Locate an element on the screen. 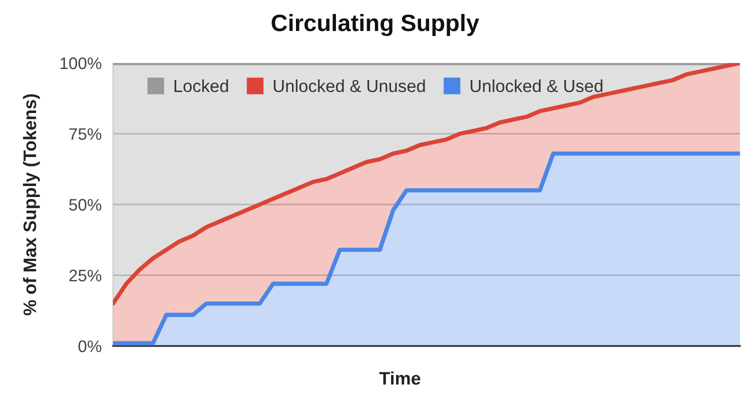 The width and height of the screenshot is (750, 403). y-tick-label: 100% is located at coordinates (81, 63).